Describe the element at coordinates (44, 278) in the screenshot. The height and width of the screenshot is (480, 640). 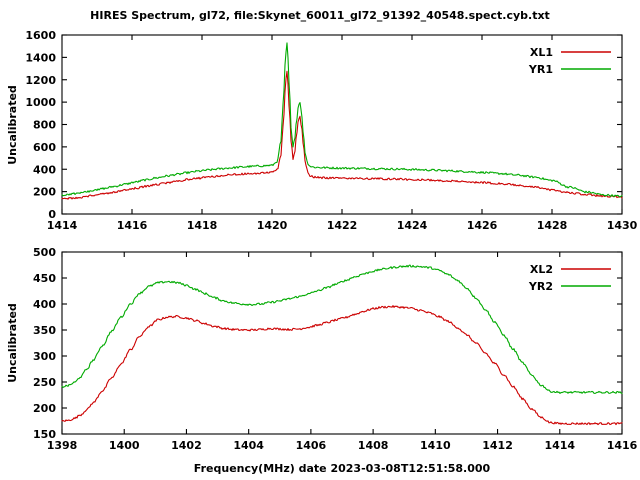
I see `y-tick-label: 450` at that location.